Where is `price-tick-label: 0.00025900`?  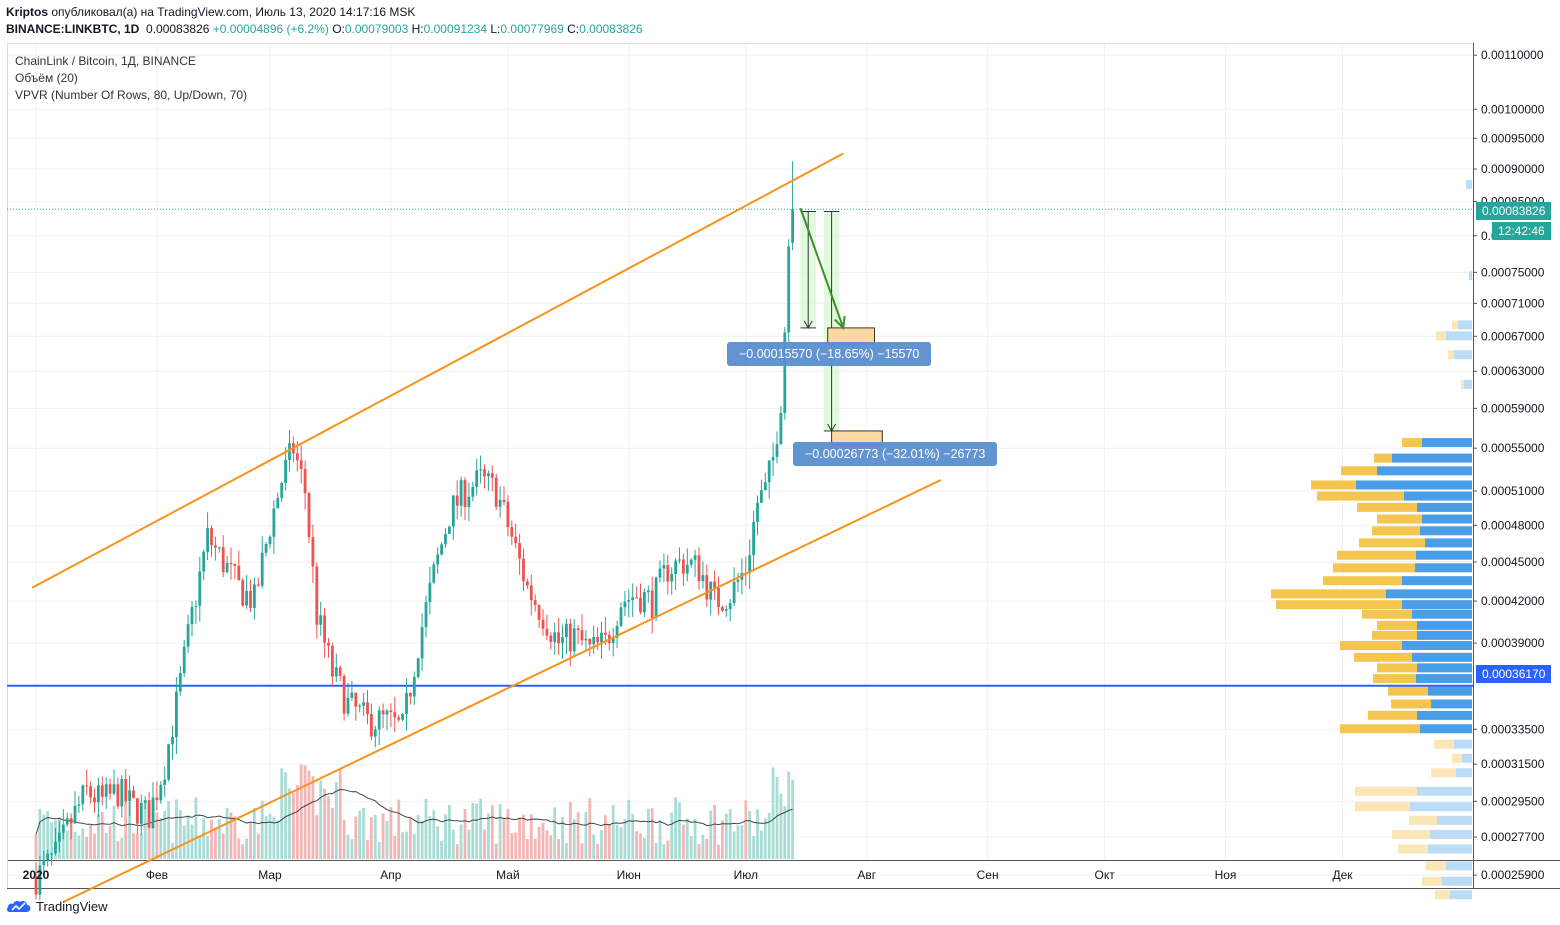
price-tick-label: 0.00025900 is located at coordinates (1513, 875).